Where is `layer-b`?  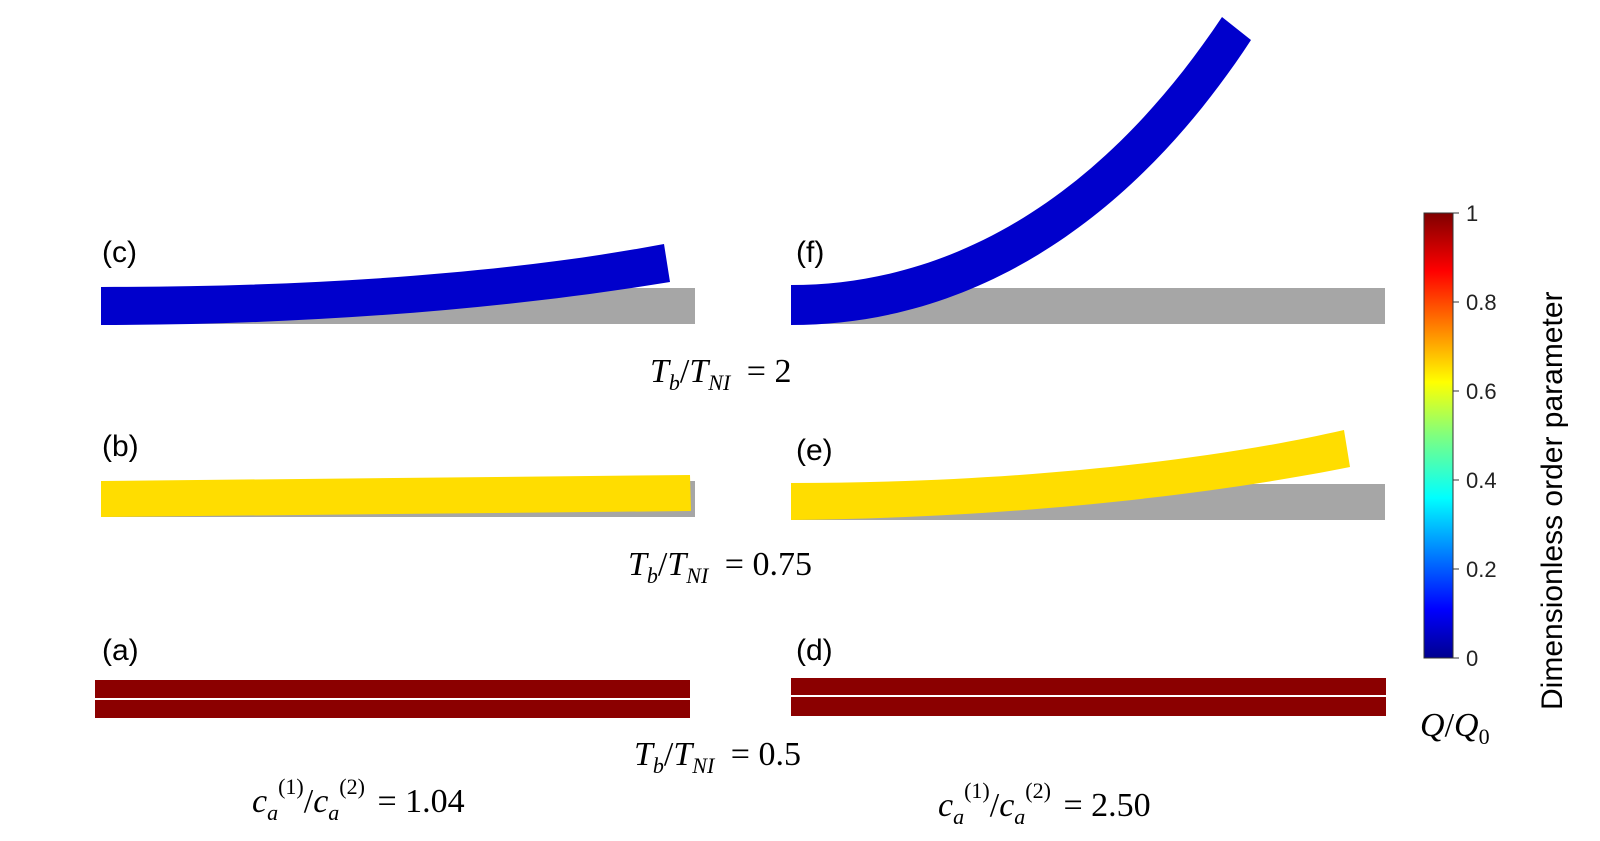 layer-b is located at coordinates (396, 496).